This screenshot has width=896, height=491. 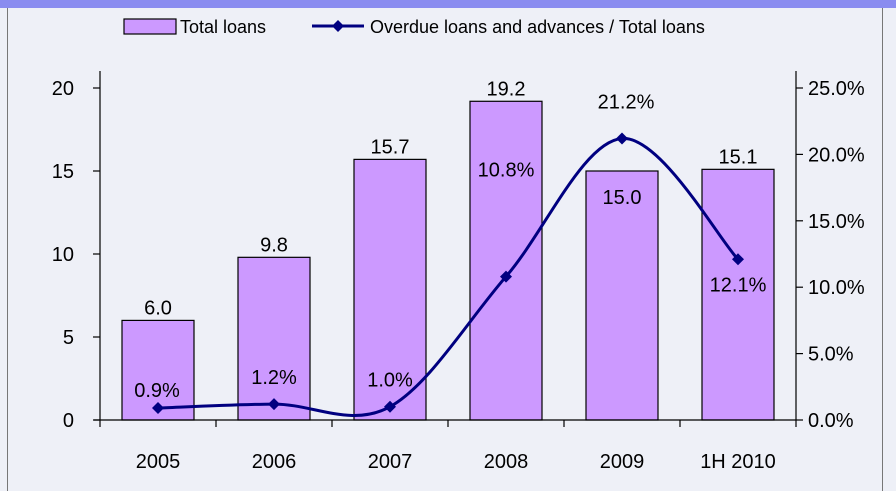 I want to click on bar-value-label: 15.0, so click(x=622, y=198).